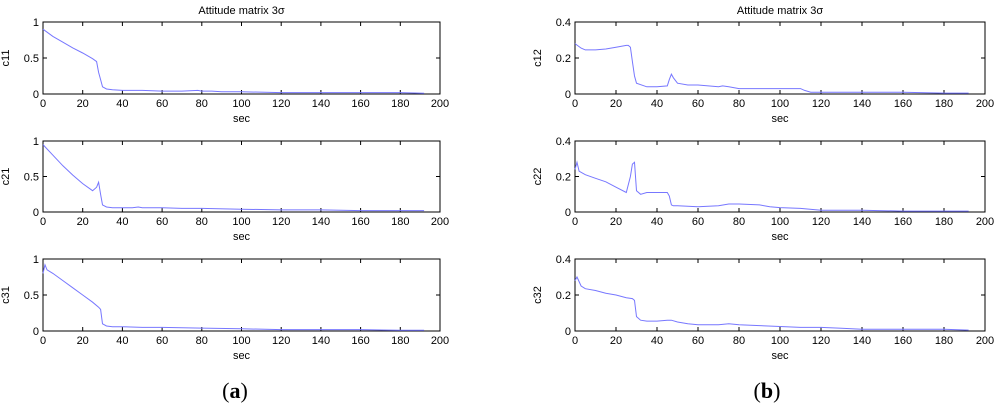  Describe the element at coordinates (235, 390) in the screenshot. I see `panel-label: (a)` at that location.